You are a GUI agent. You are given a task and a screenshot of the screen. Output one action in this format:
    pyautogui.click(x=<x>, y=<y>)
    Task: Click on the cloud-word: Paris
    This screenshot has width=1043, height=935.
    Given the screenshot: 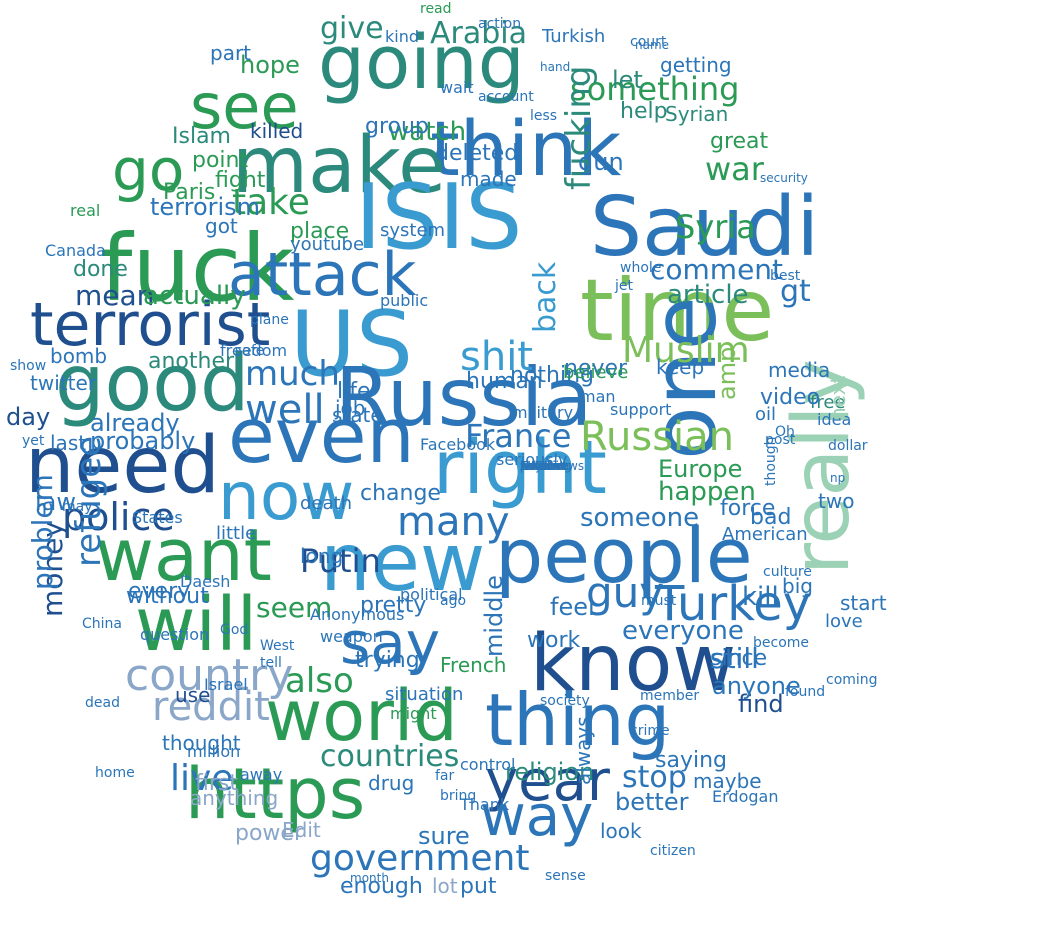 What is the action you would take?
    pyautogui.click(x=189, y=192)
    